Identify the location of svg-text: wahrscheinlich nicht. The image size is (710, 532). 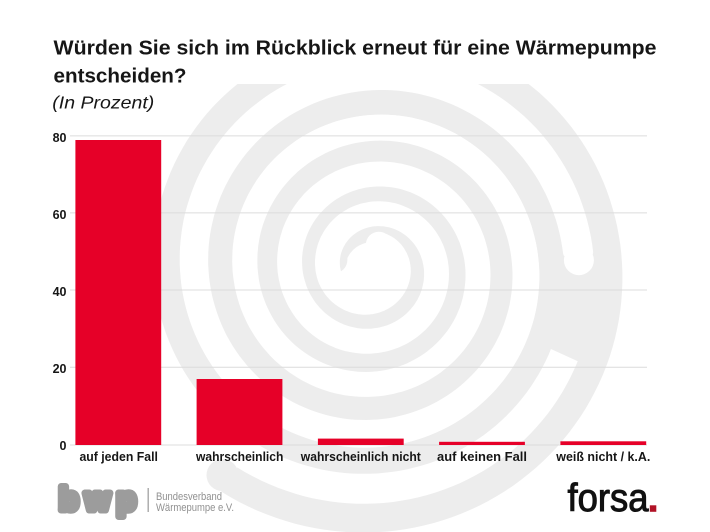
(361, 457).